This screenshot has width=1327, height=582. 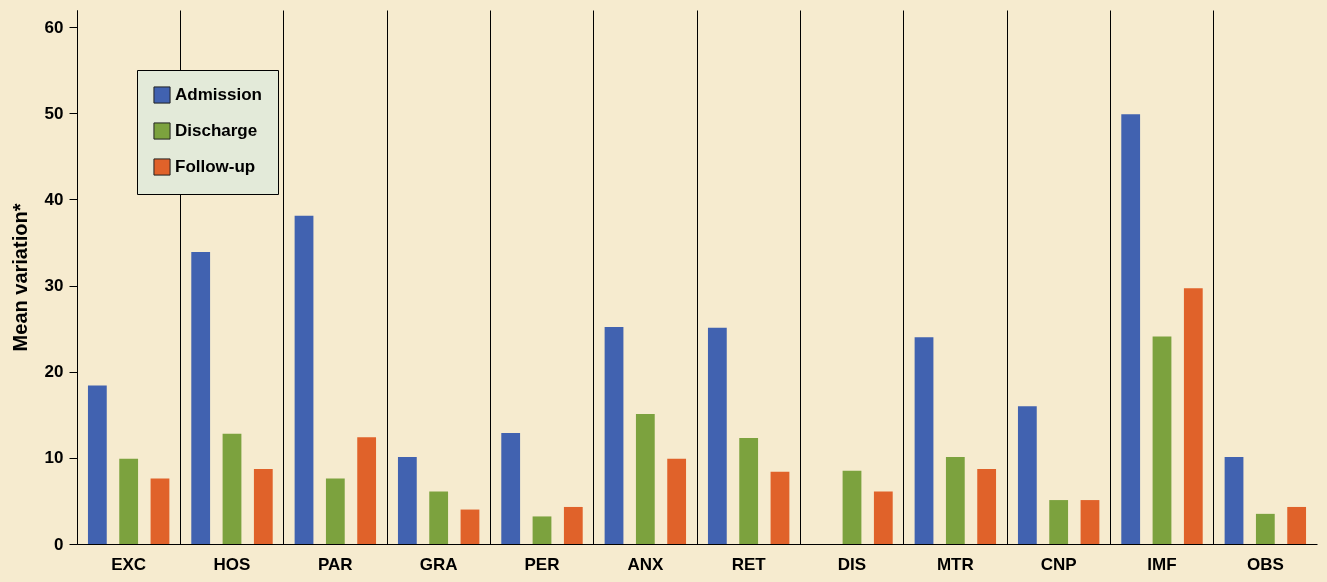 What do you see at coordinates (54, 372) in the screenshot?
I see `y-tick-label: 20` at bounding box center [54, 372].